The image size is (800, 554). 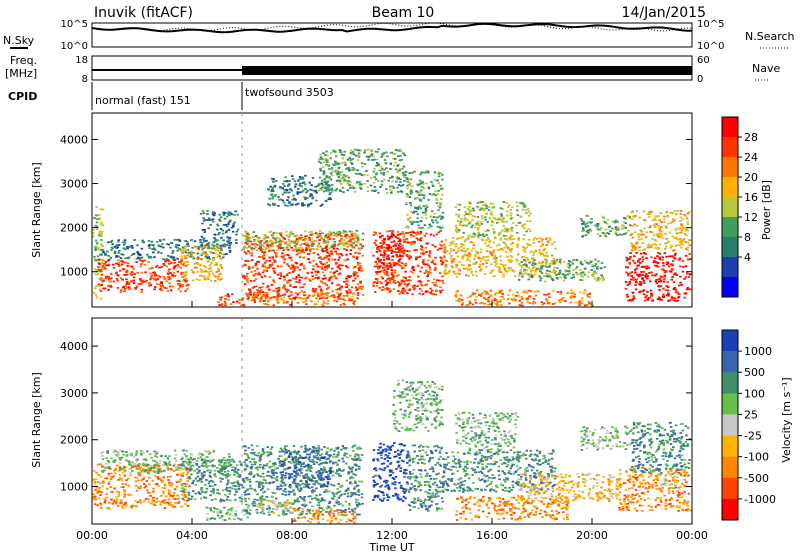 I want to click on power-colorbar-label: Power [dB], so click(x=766, y=210).